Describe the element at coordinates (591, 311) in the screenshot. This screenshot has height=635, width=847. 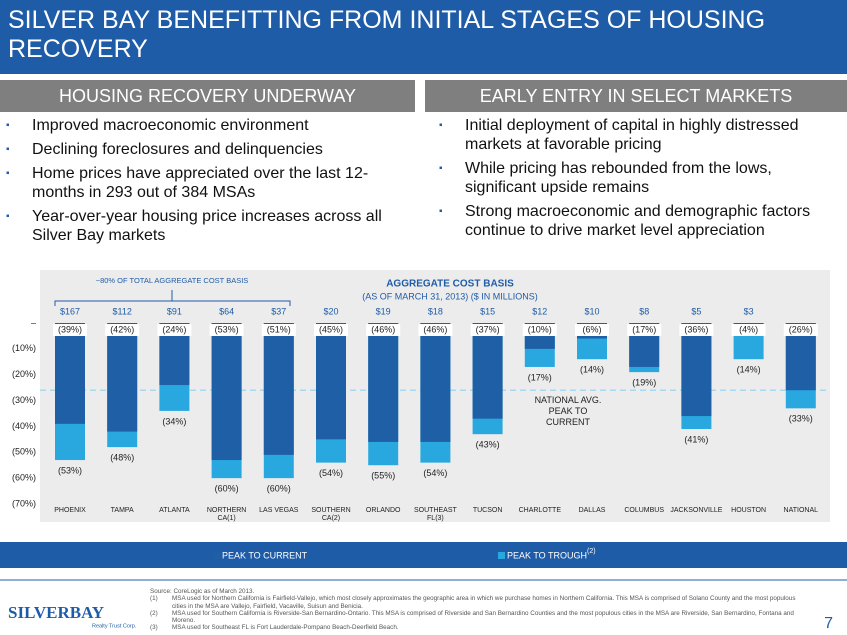
I see `cost-basis-label: $10` at that location.